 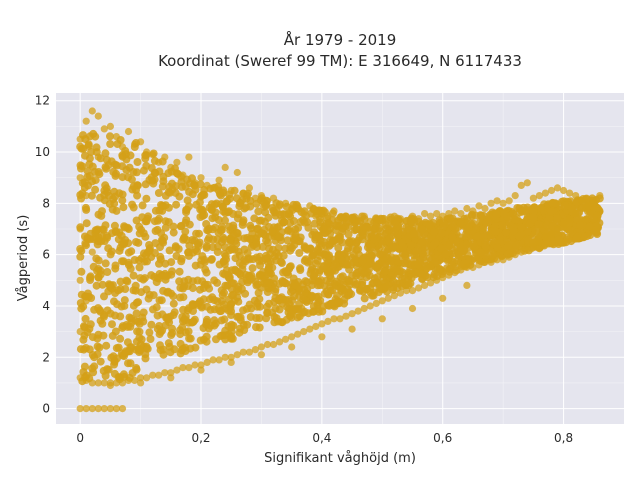 I want to click on x-tick-label: 0, so click(x=80, y=438).